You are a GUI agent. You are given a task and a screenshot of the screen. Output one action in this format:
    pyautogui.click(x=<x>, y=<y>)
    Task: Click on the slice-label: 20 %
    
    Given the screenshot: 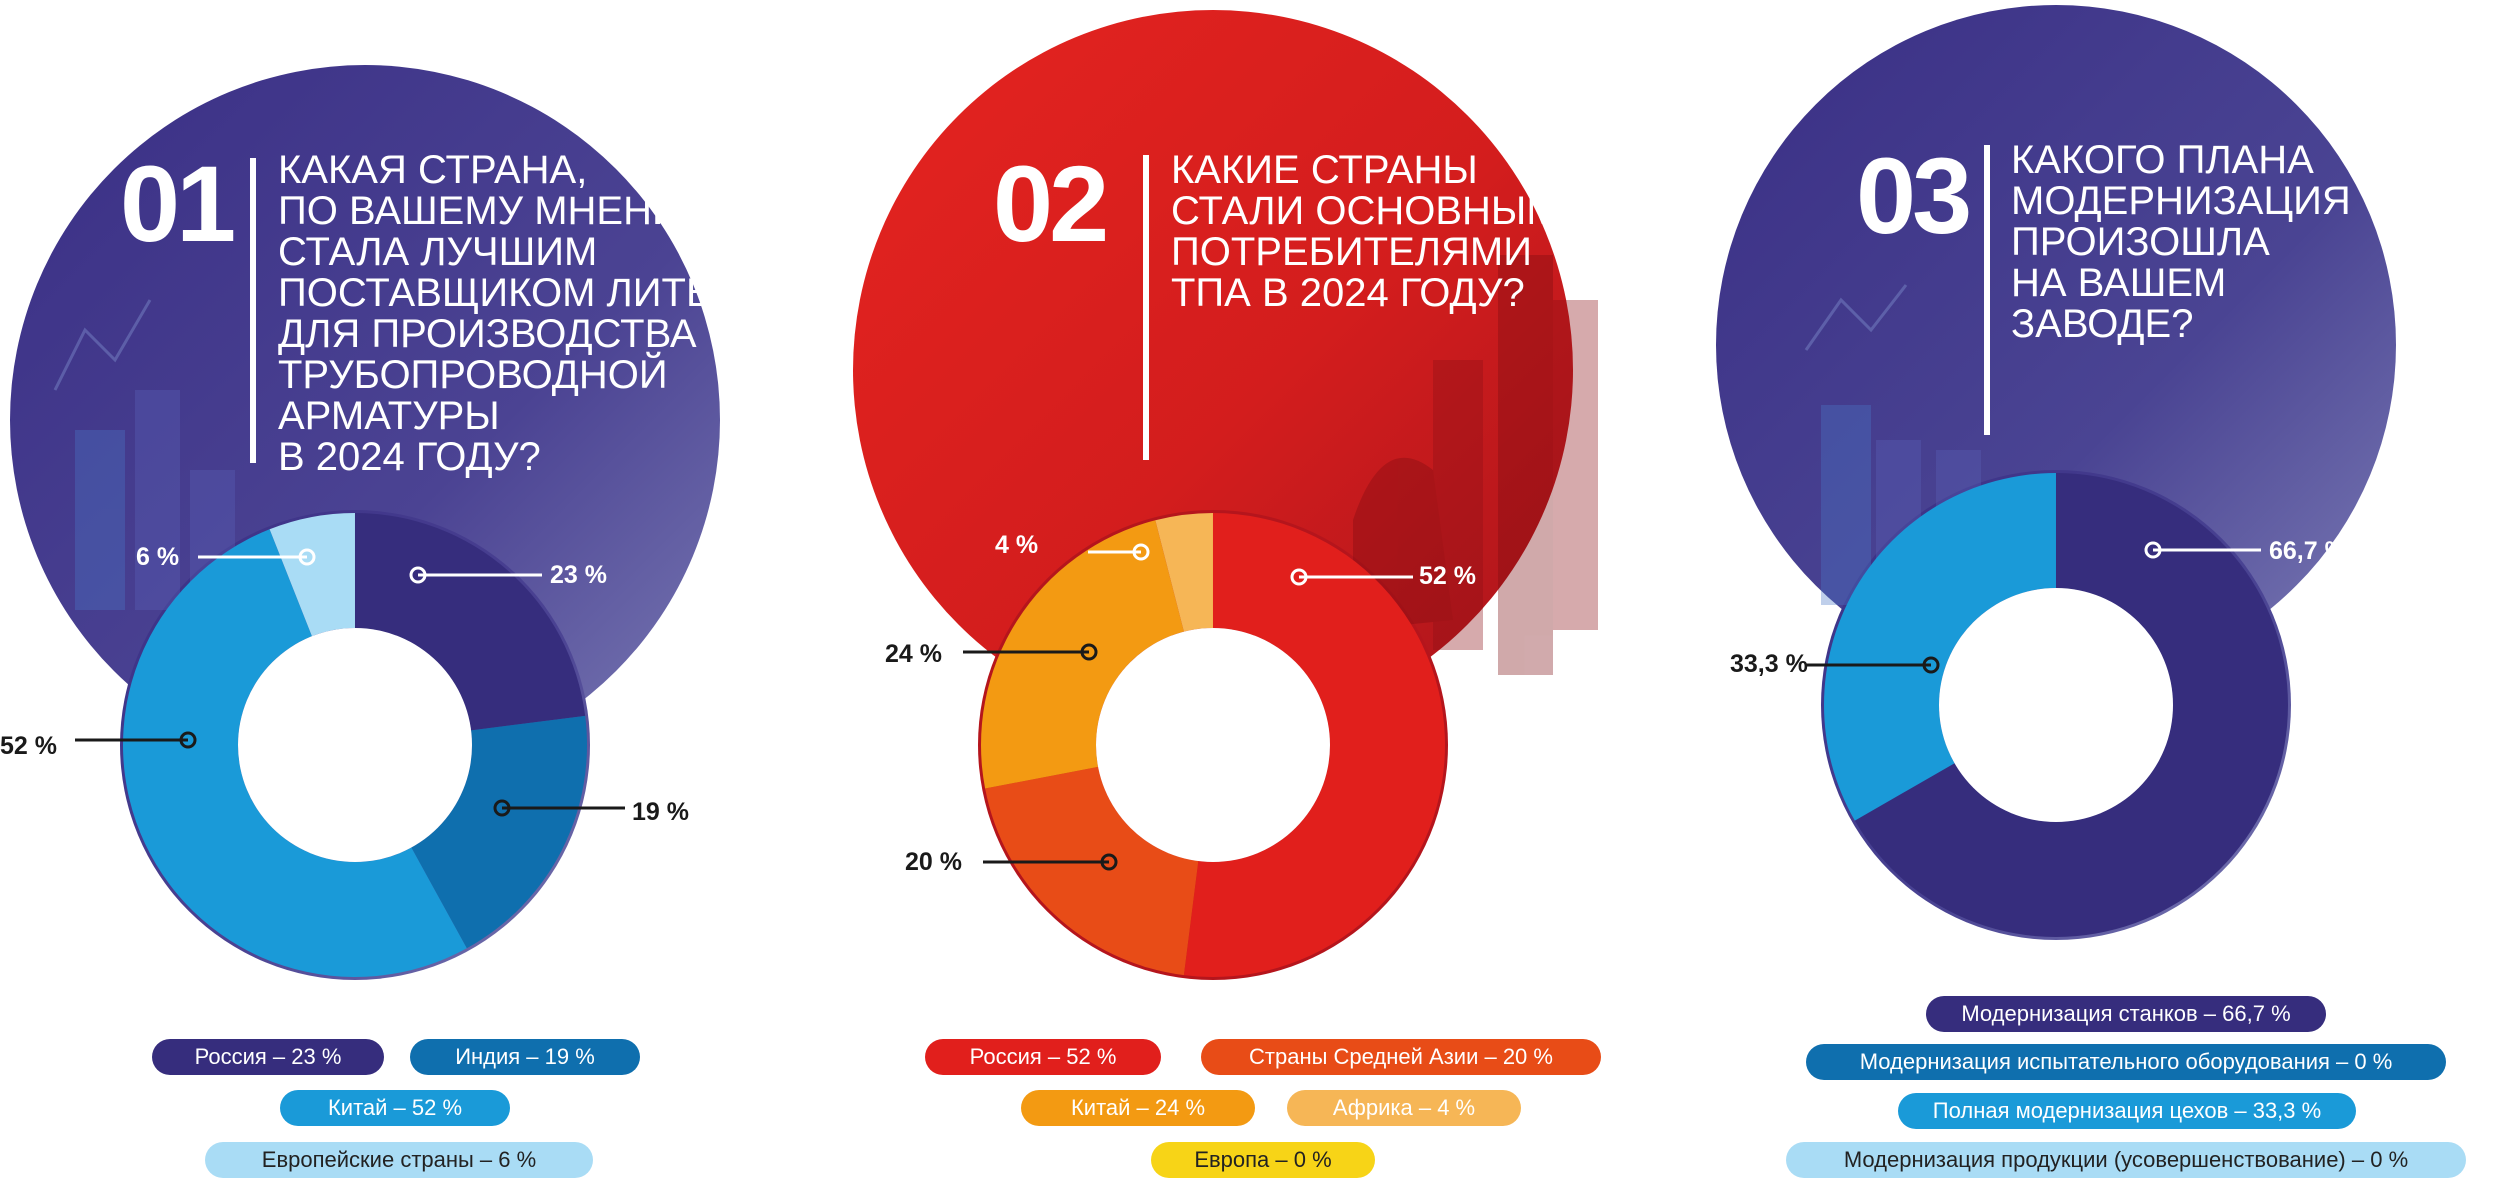 What is the action you would take?
    pyautogui.click(x=933, y=862)
    